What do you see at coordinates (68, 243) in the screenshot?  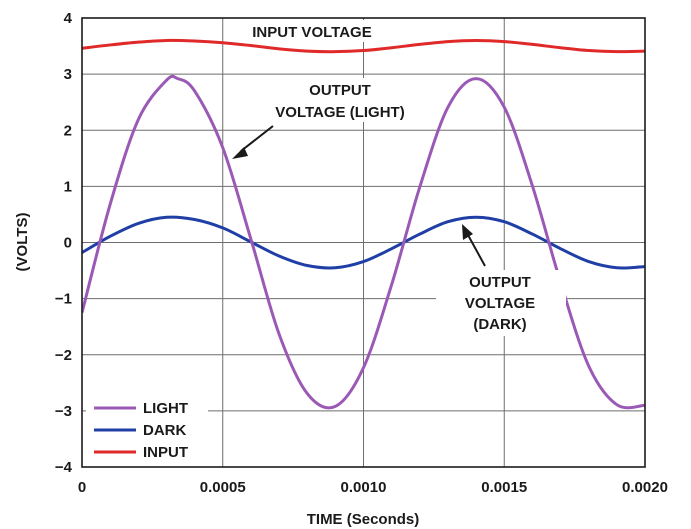 I see `y-tick-label: 0` at bounding box center [68, 243].